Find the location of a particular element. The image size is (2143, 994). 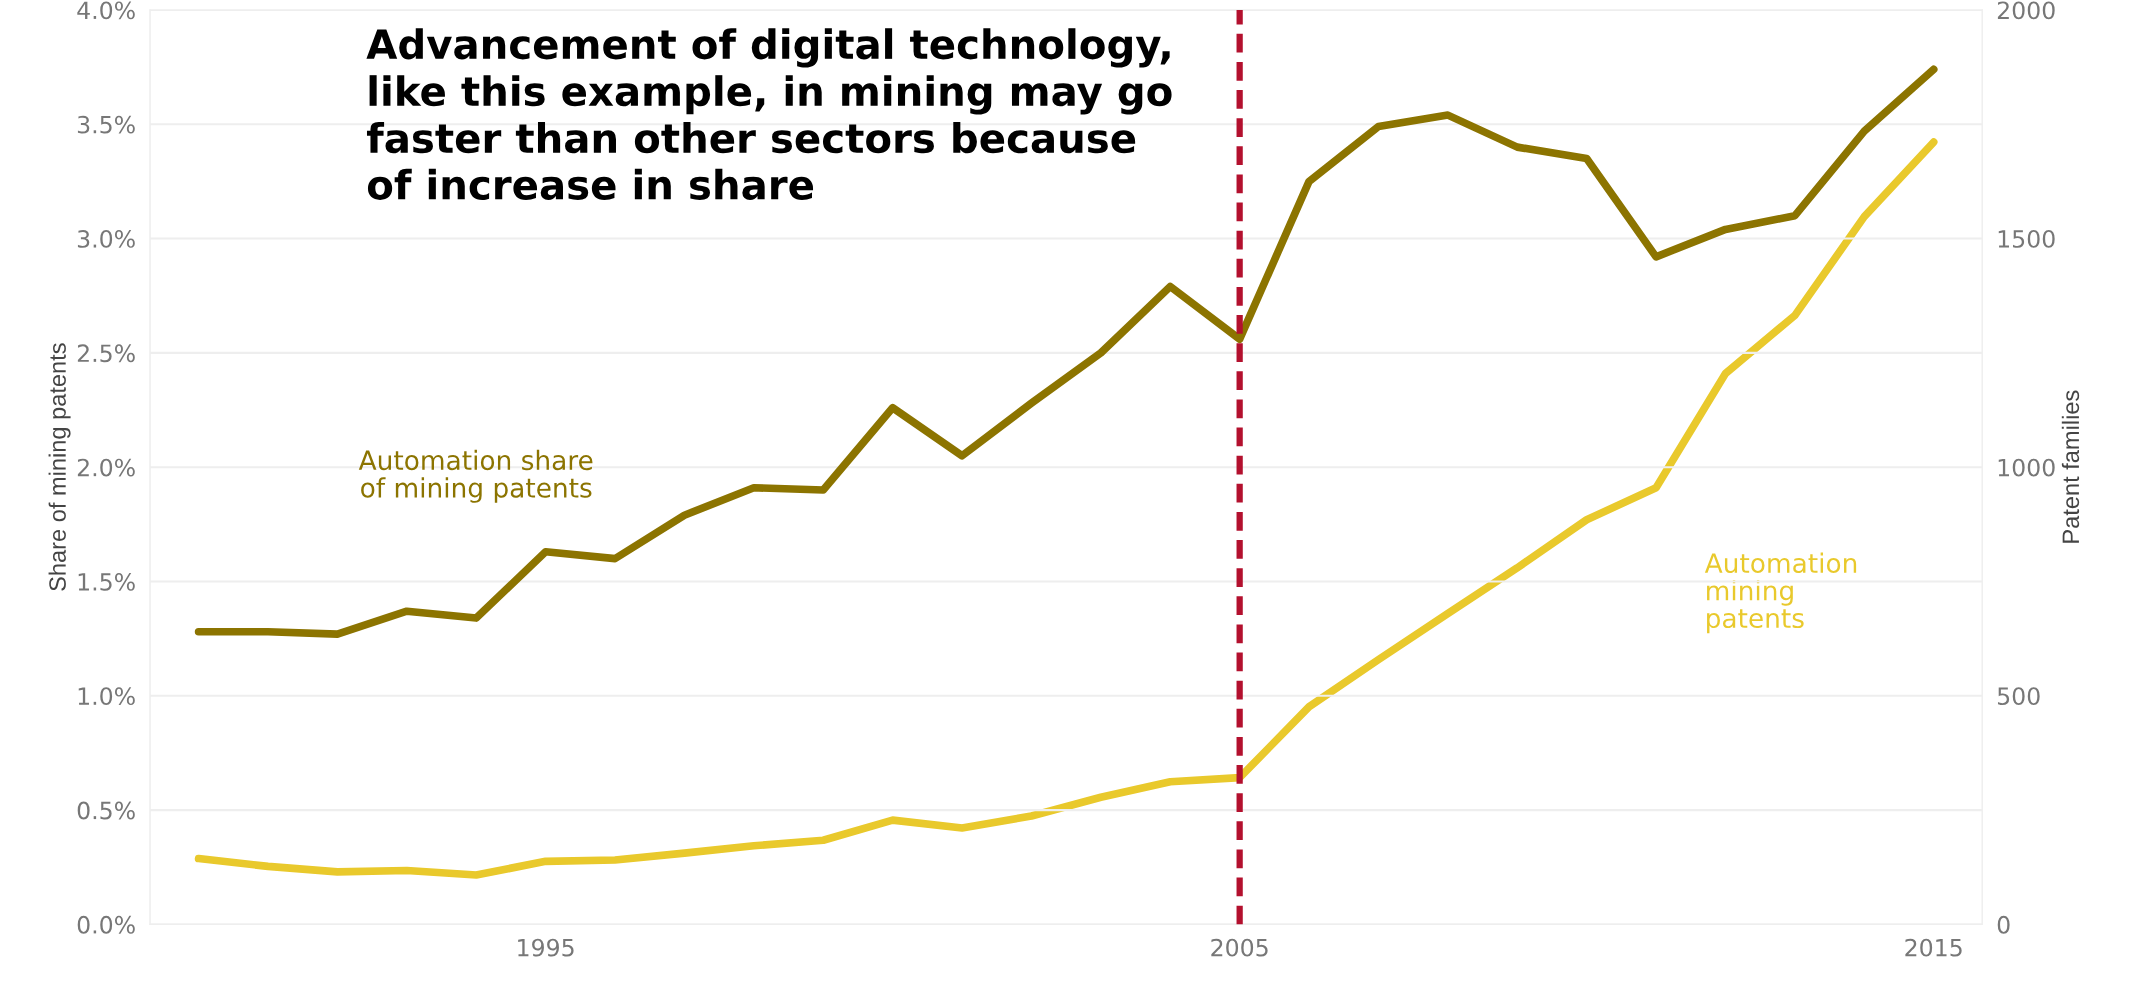

x-tick-label: 2005 is located at coordinates (1239, 947).